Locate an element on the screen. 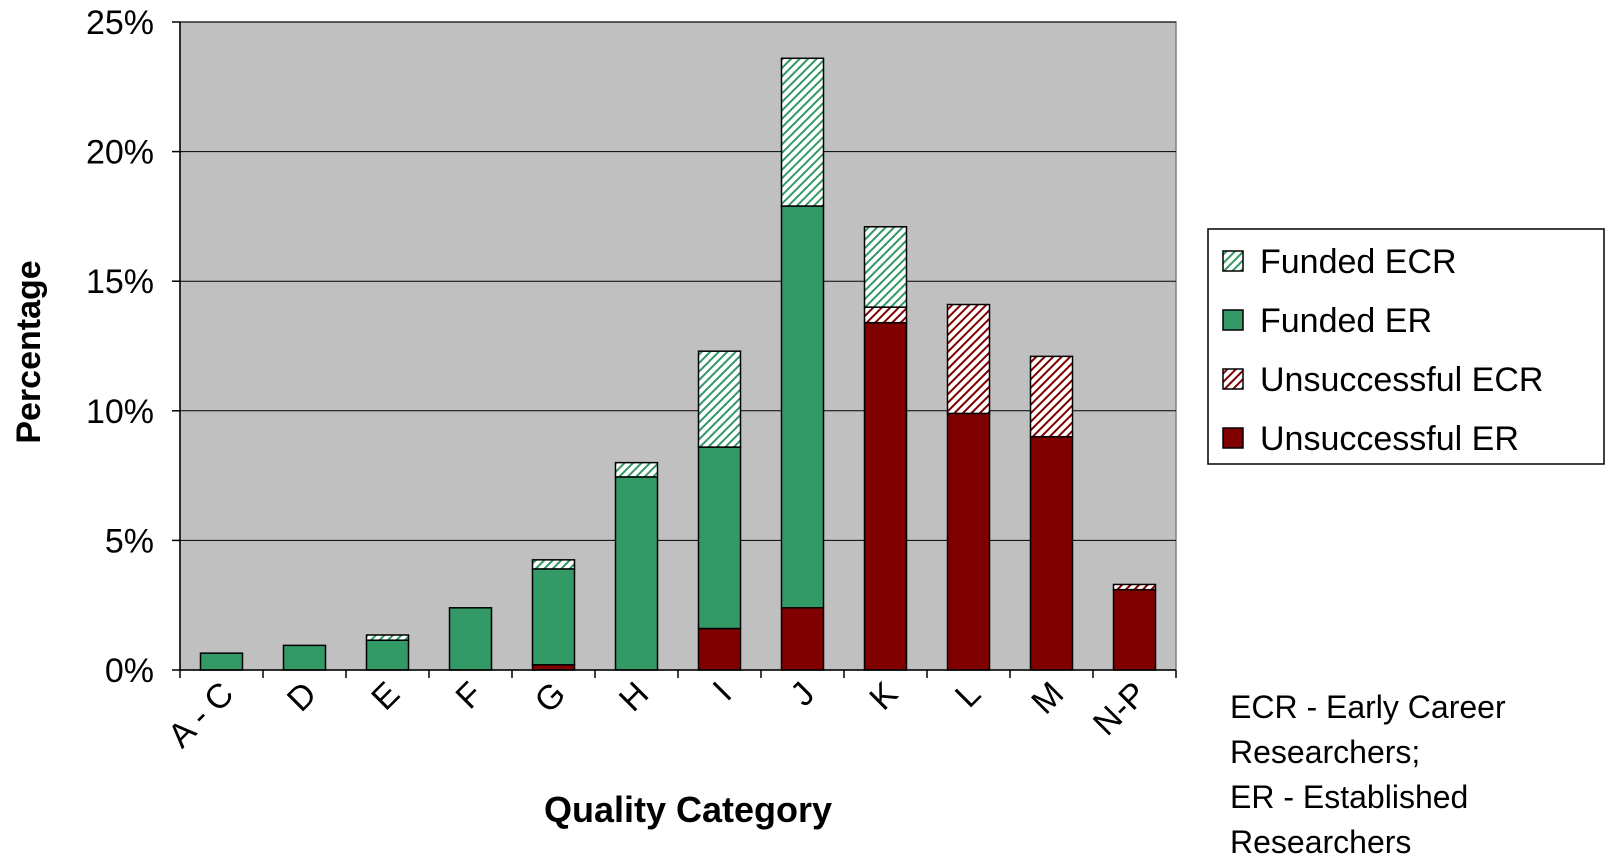 This screenshot has width=1612, height=865. x-tick-label: K is located at coordinates (883, 696).